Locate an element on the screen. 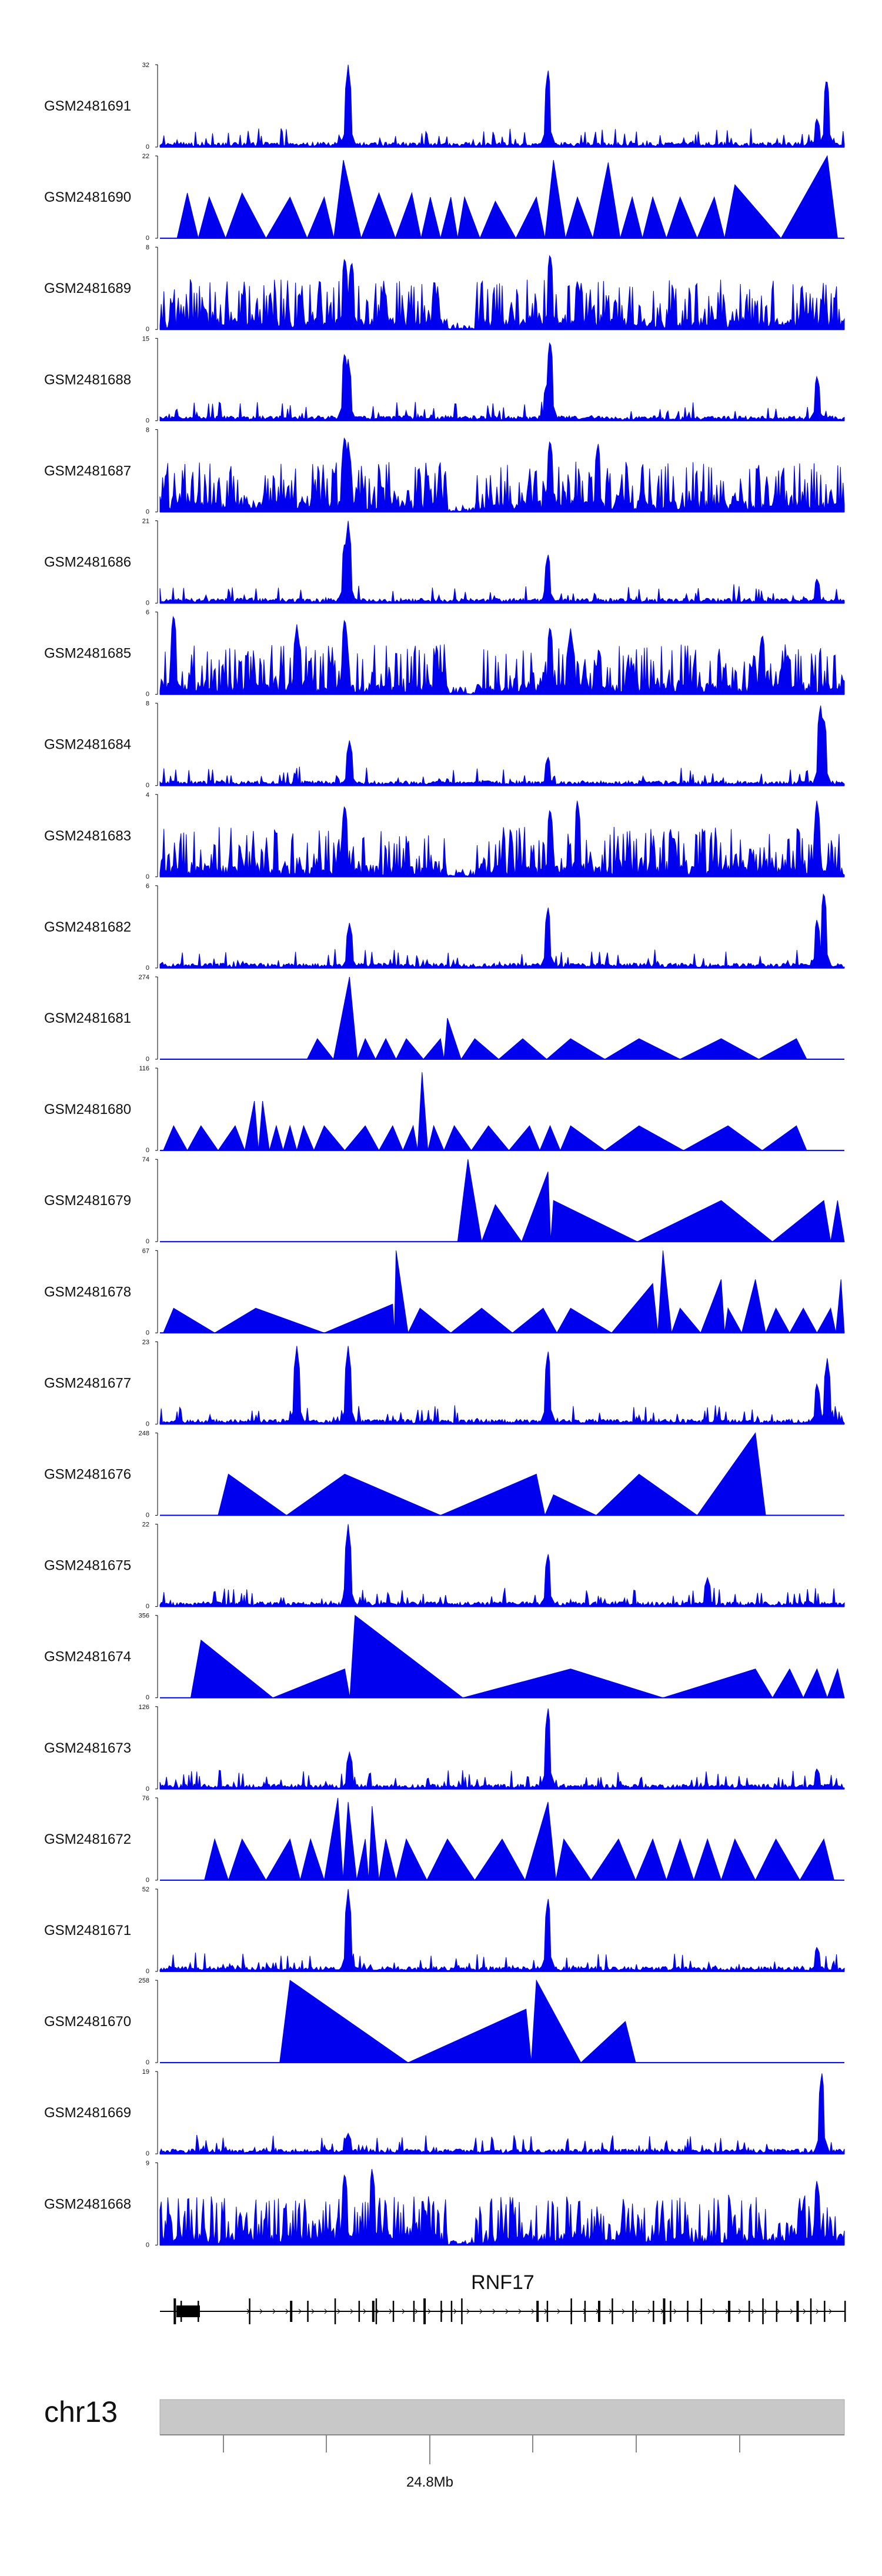 The image size is (882, 2576). track-label: GSM2481690 is located at coordinates (87, 197).